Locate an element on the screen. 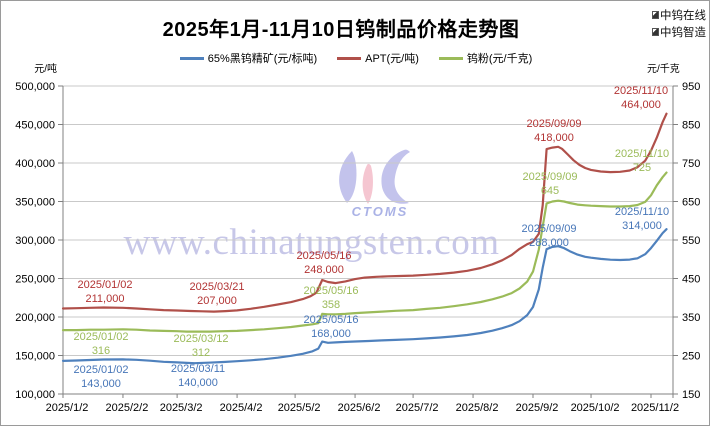 The height and width of the screenshot is (426, 710). x-axis-tick: 2025/11/2 is located at coordinates (655, 408).